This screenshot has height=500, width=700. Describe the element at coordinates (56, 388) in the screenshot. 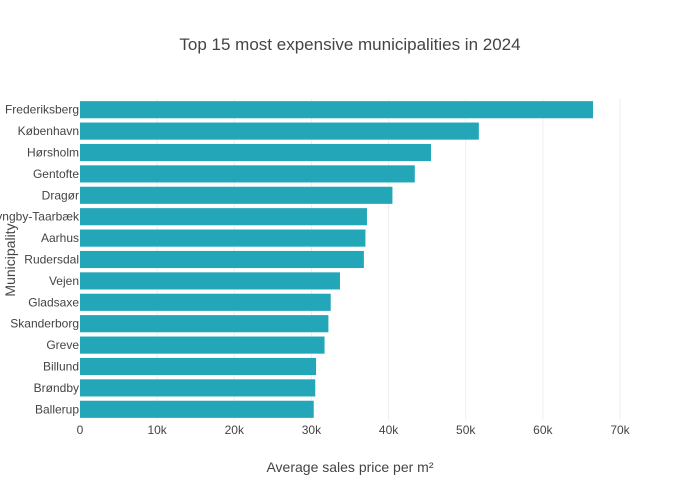

I see `y-tick-label: Brøndby` at that location.